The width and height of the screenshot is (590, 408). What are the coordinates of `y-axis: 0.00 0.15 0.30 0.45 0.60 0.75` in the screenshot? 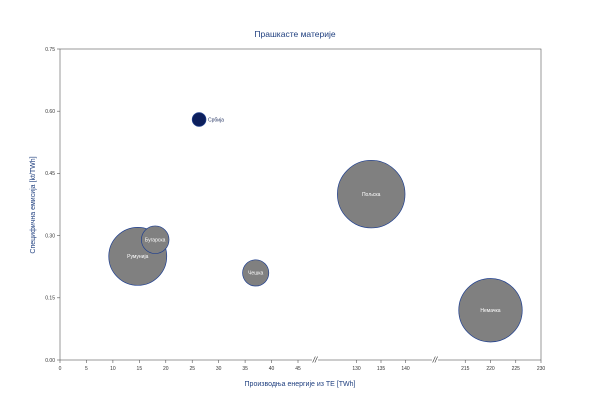 It's located at (52, 205).